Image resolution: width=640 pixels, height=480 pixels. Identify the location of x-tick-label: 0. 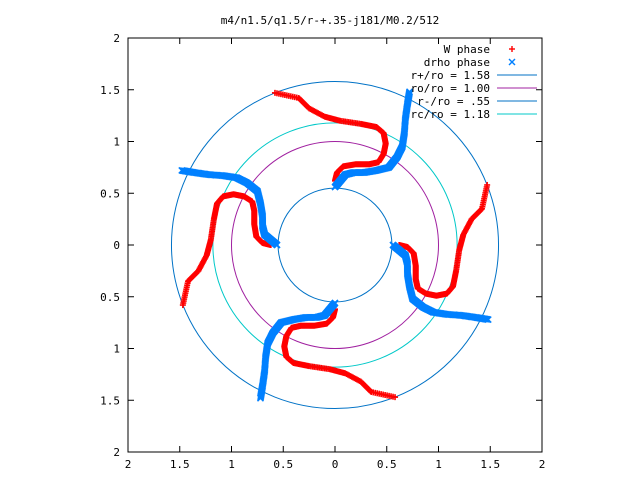
(335, 464).